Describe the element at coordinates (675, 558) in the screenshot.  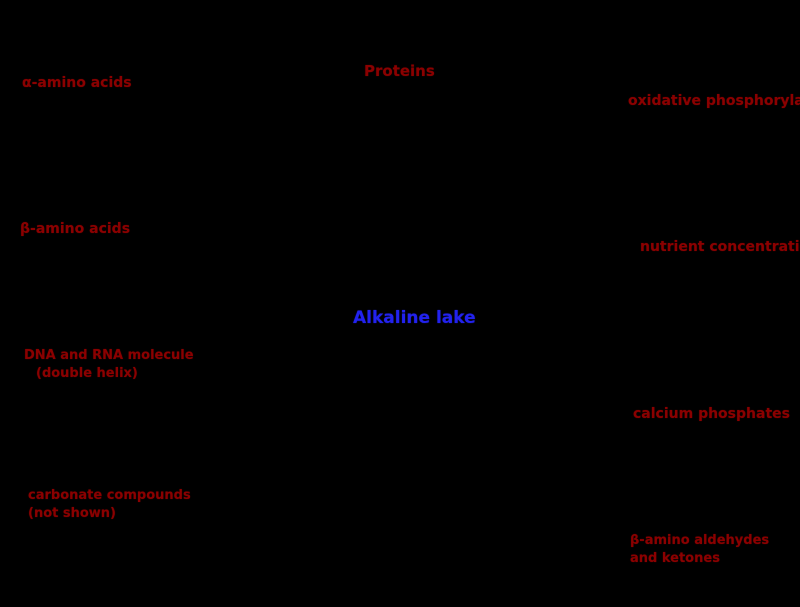
I see `node-label-line2: and ketones` at that location.